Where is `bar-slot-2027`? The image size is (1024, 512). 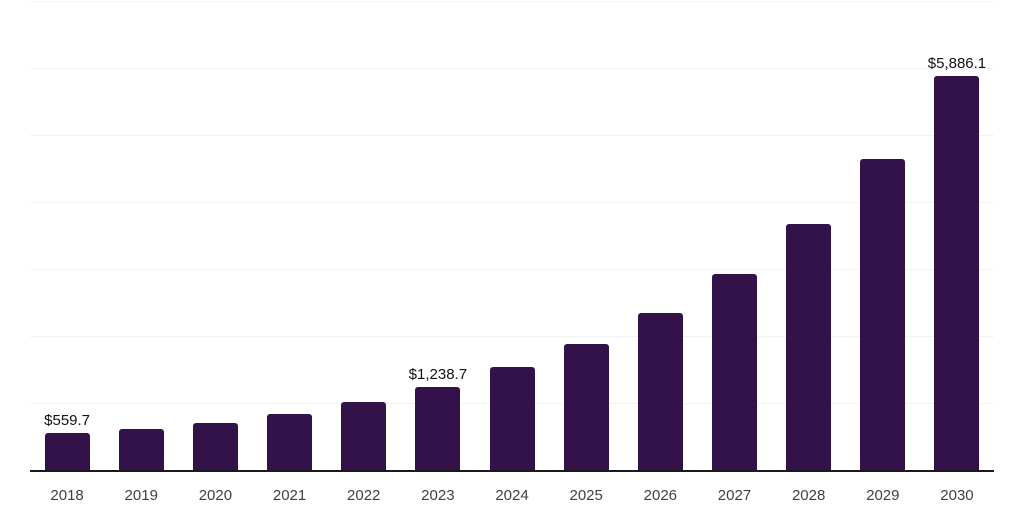 bar-slot-2027 is located at coordinates (734, 235).